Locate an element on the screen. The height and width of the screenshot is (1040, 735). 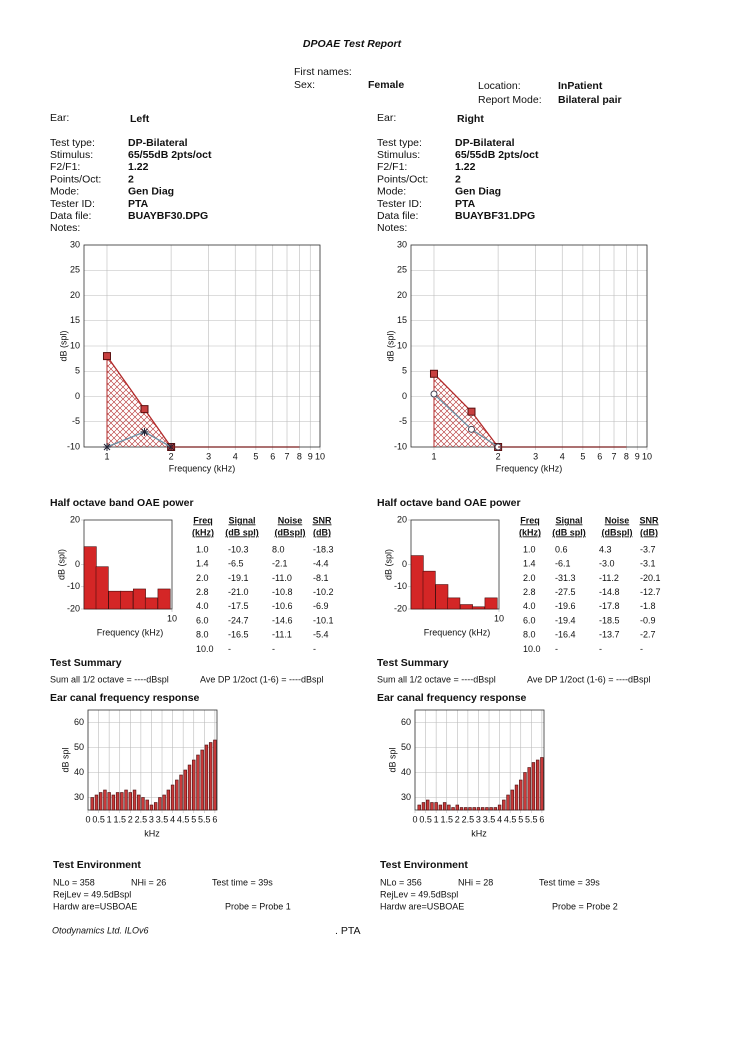
field-value: InPatient is located at coordinates (580, 86).